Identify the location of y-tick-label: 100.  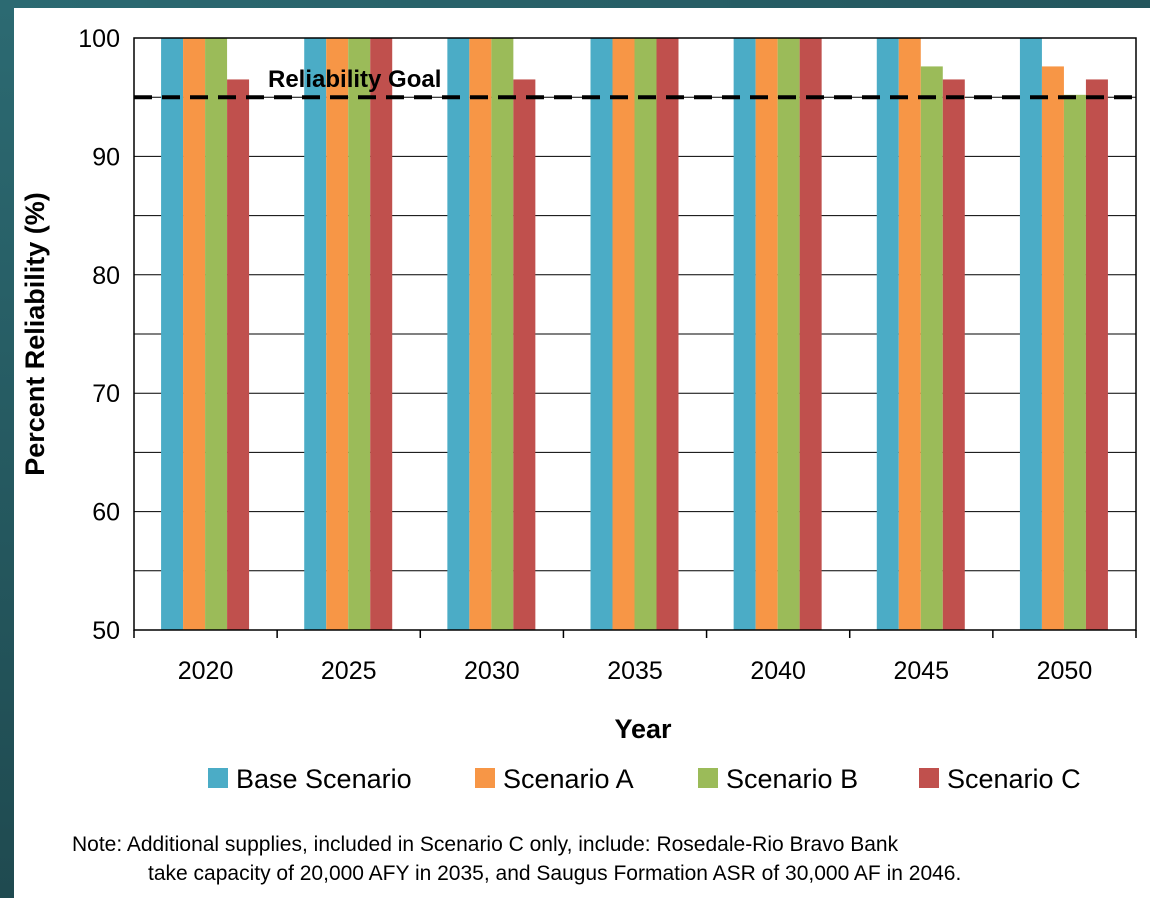
(99, 39).